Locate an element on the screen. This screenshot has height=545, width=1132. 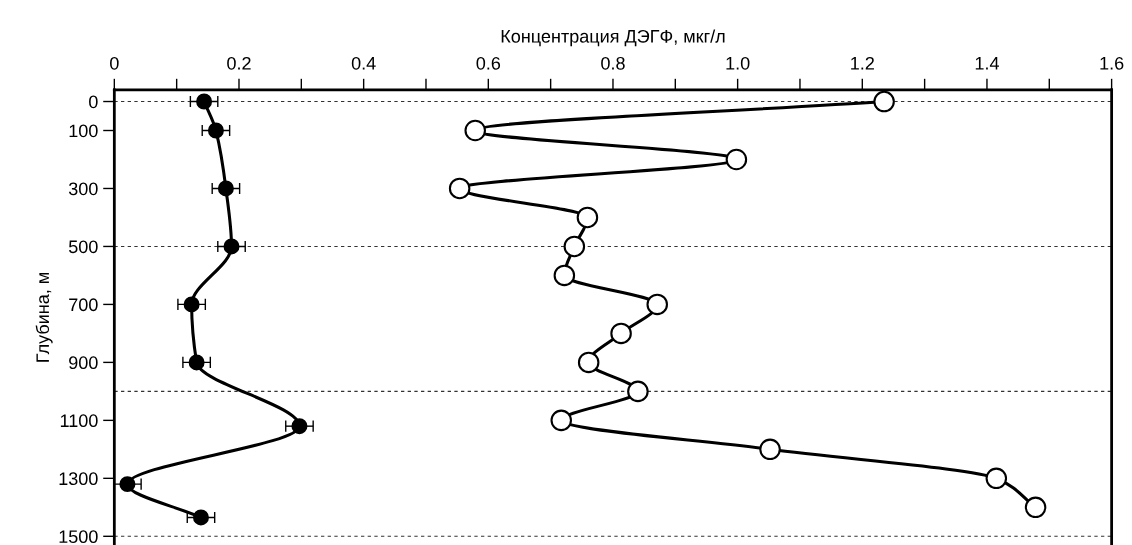
x-tick-label: 1.0 is located at coordinates (738, 63).